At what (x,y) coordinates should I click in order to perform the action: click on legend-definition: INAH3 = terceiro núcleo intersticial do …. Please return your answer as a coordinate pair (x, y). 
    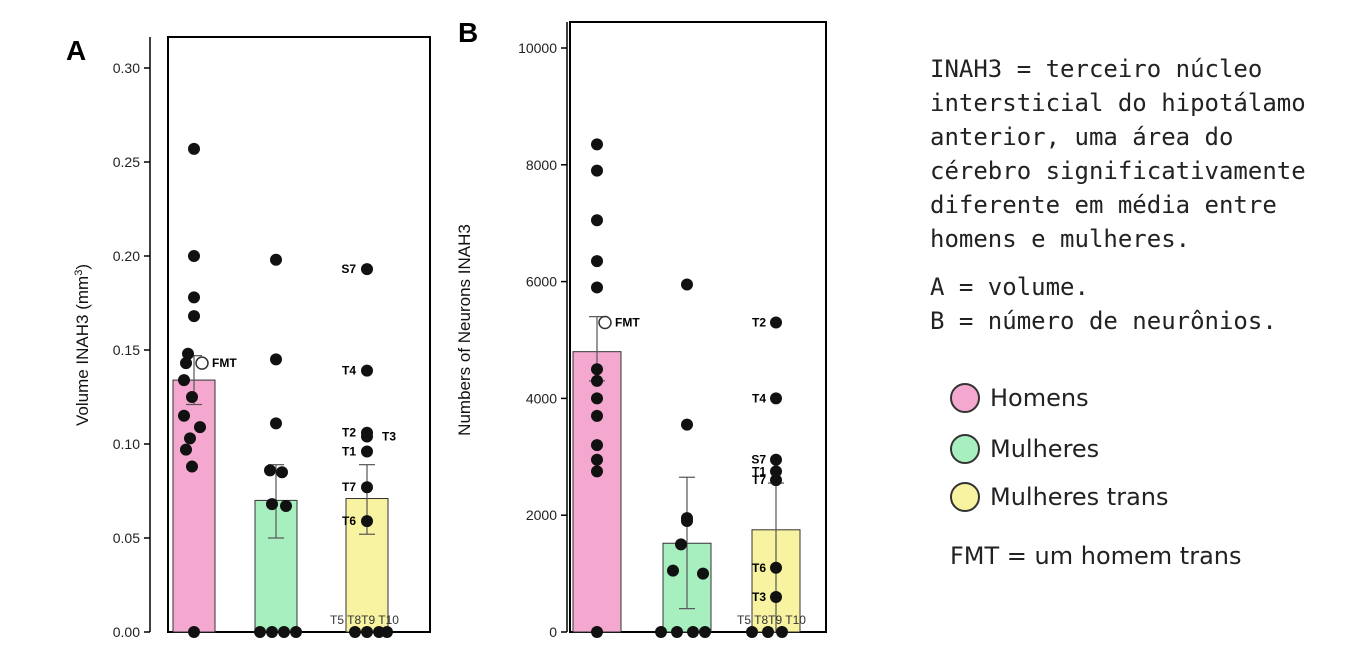
    Looking at the image, I should click on (1140, 195).